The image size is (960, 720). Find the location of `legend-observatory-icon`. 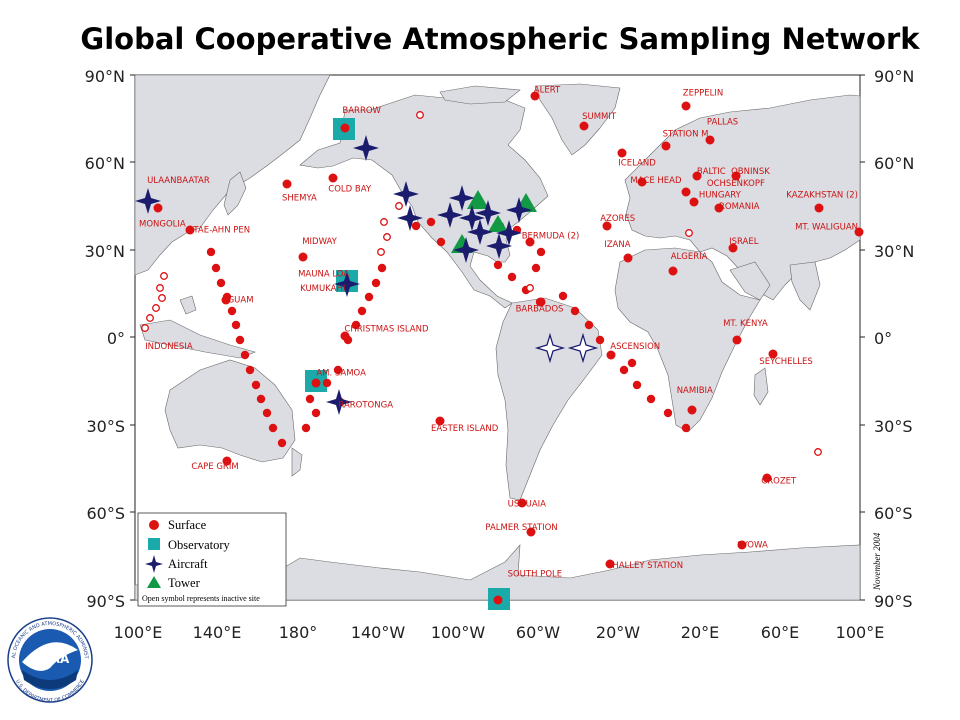

legend-observatory-icon is located at coordinates (154, 544).